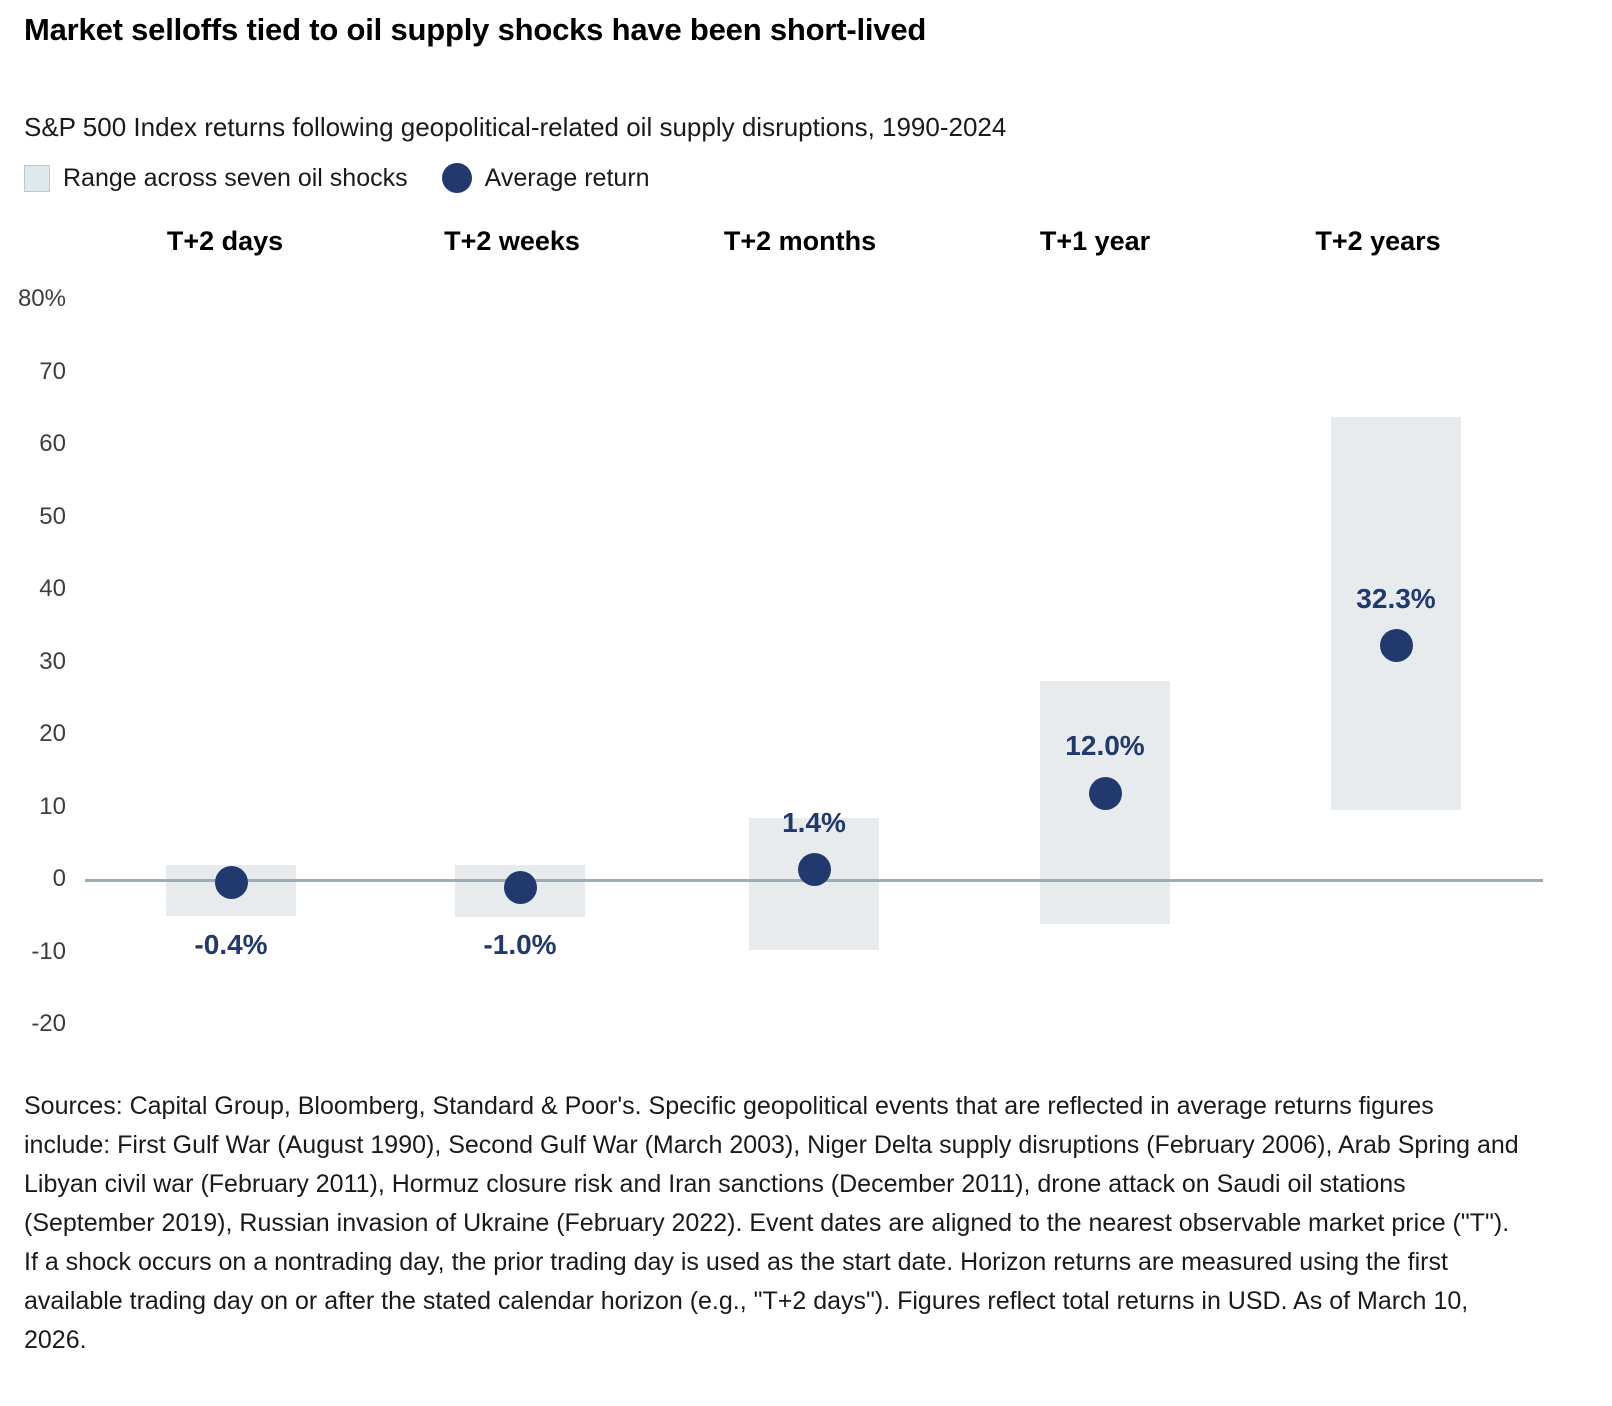  Describe the element at coordinates (520, 944) in the screenshot. I see `average-return-value-label: -1.0%` at that location.